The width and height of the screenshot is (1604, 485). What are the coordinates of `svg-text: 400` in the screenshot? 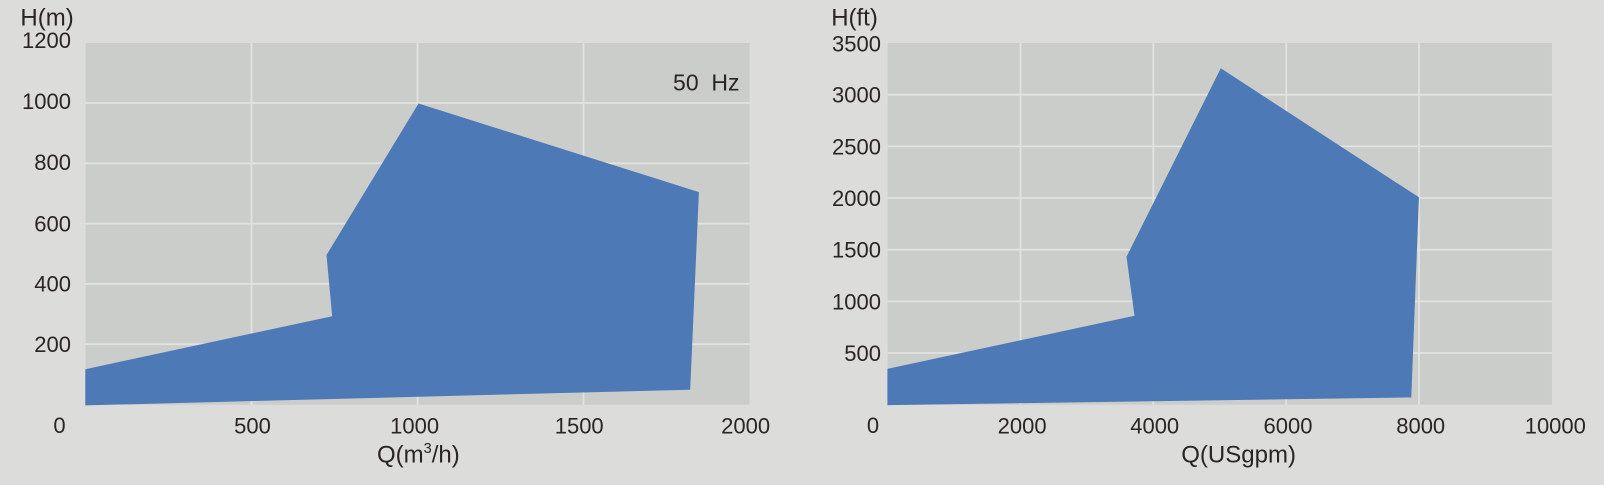 It's located at (52, 283).